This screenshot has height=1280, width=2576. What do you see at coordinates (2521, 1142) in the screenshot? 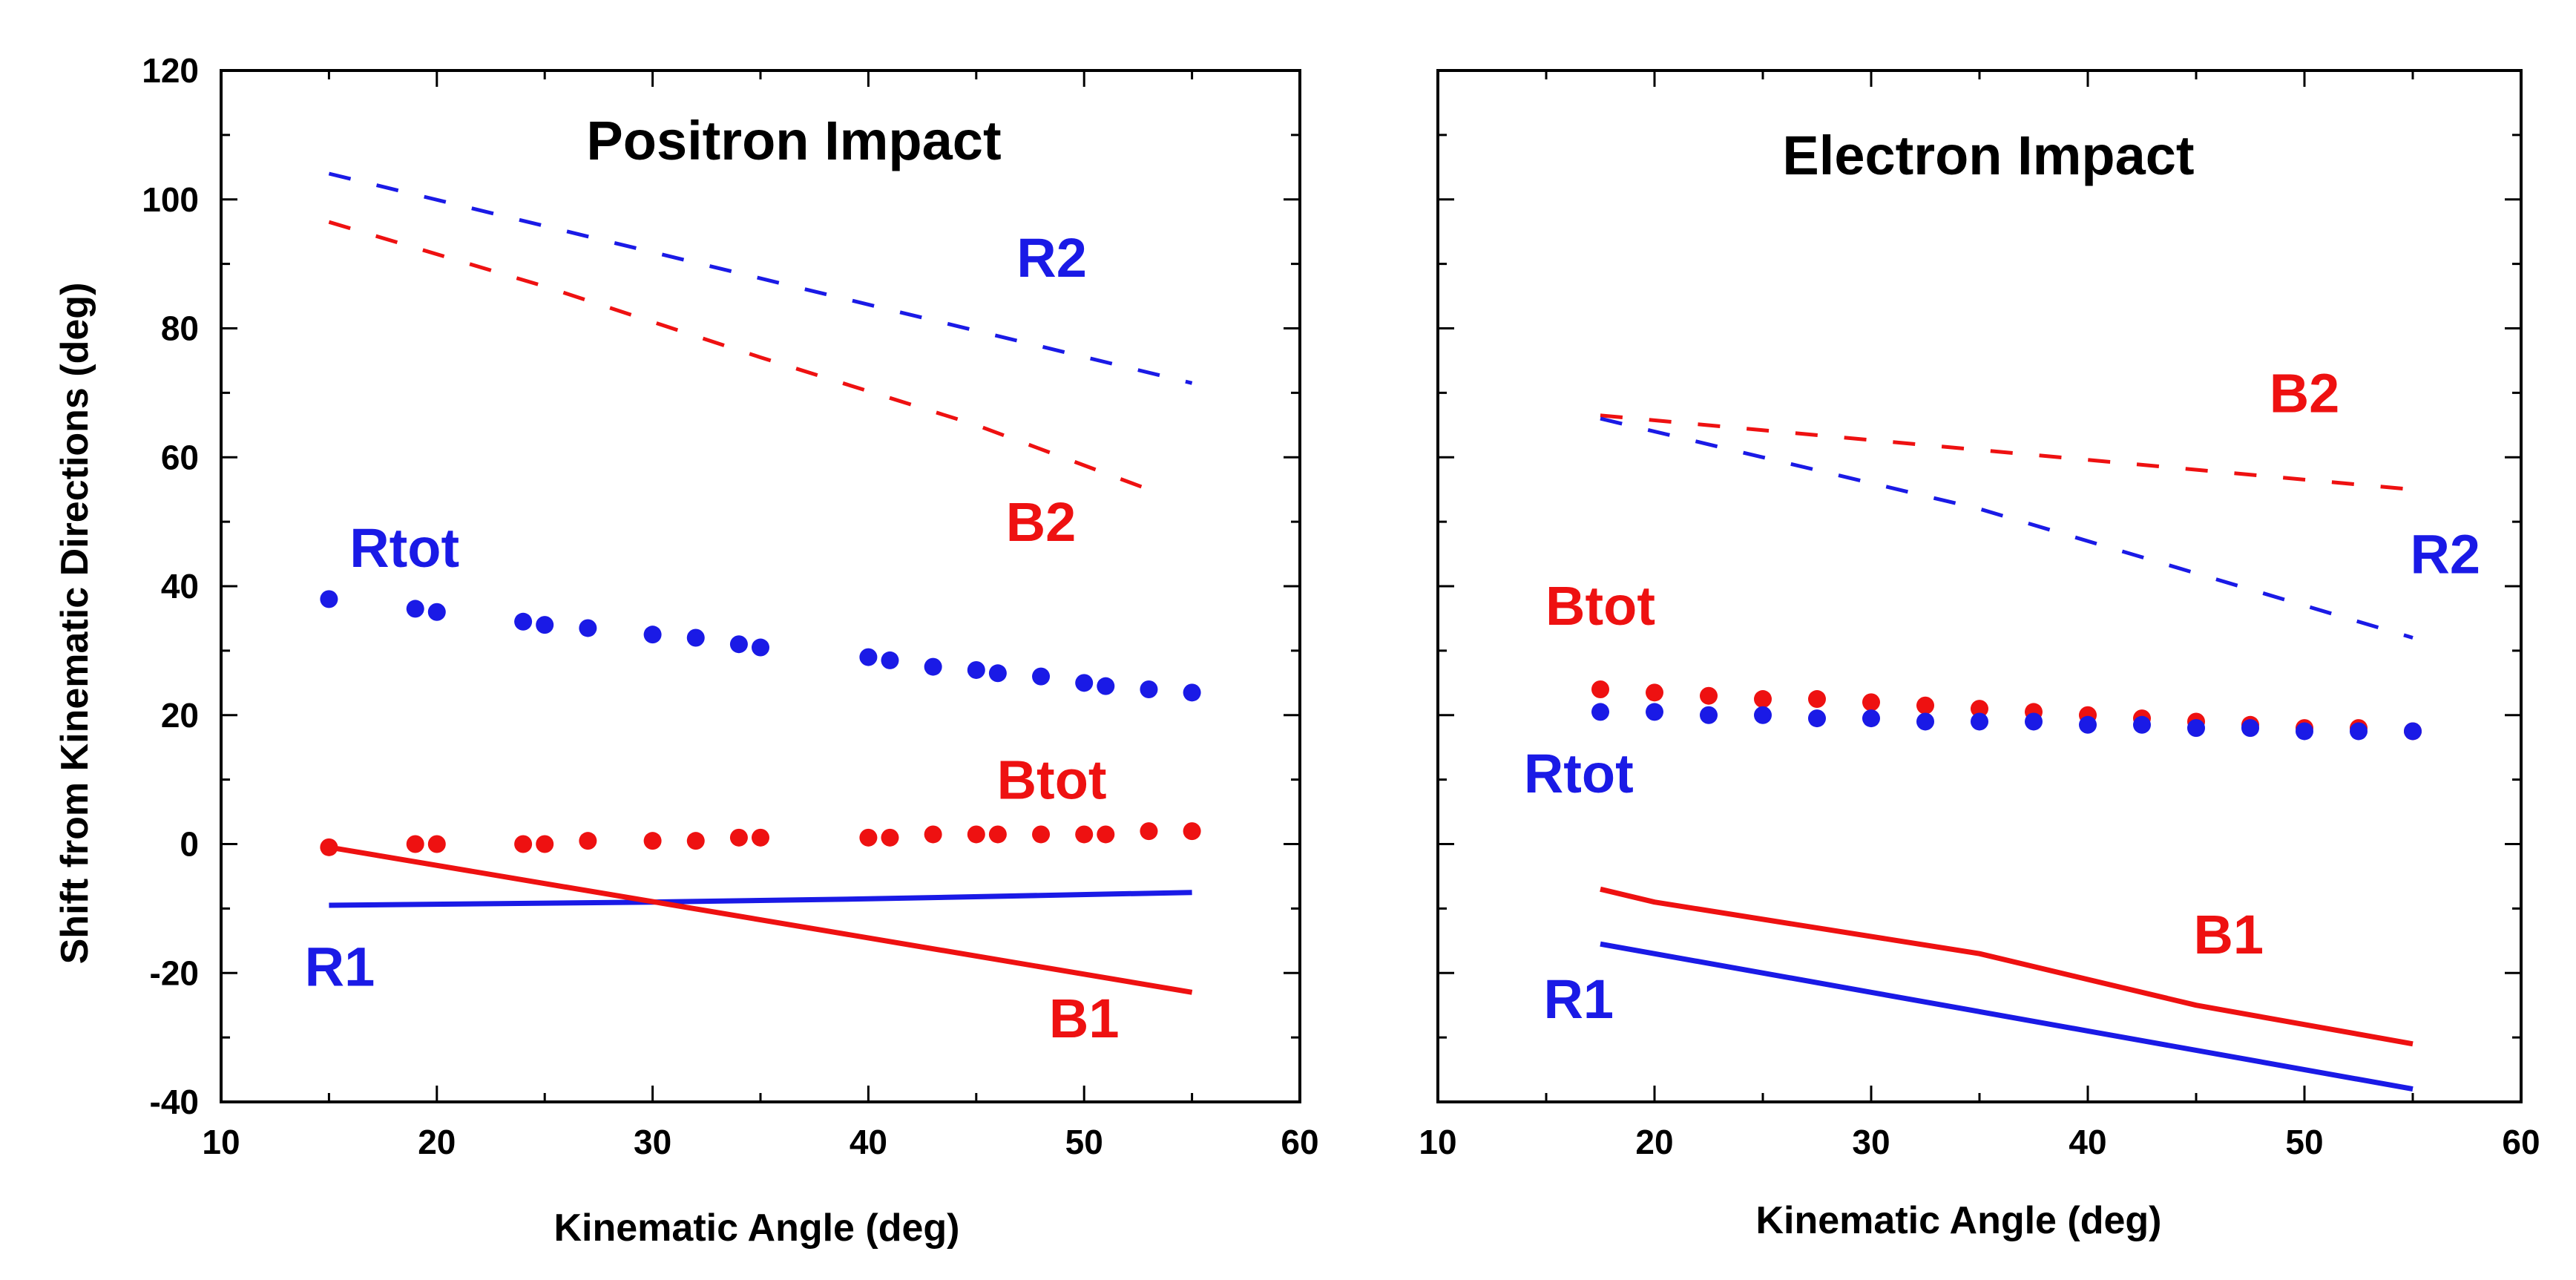
I see `x-tick-label: 60` at bounding box center [2521, 1142].